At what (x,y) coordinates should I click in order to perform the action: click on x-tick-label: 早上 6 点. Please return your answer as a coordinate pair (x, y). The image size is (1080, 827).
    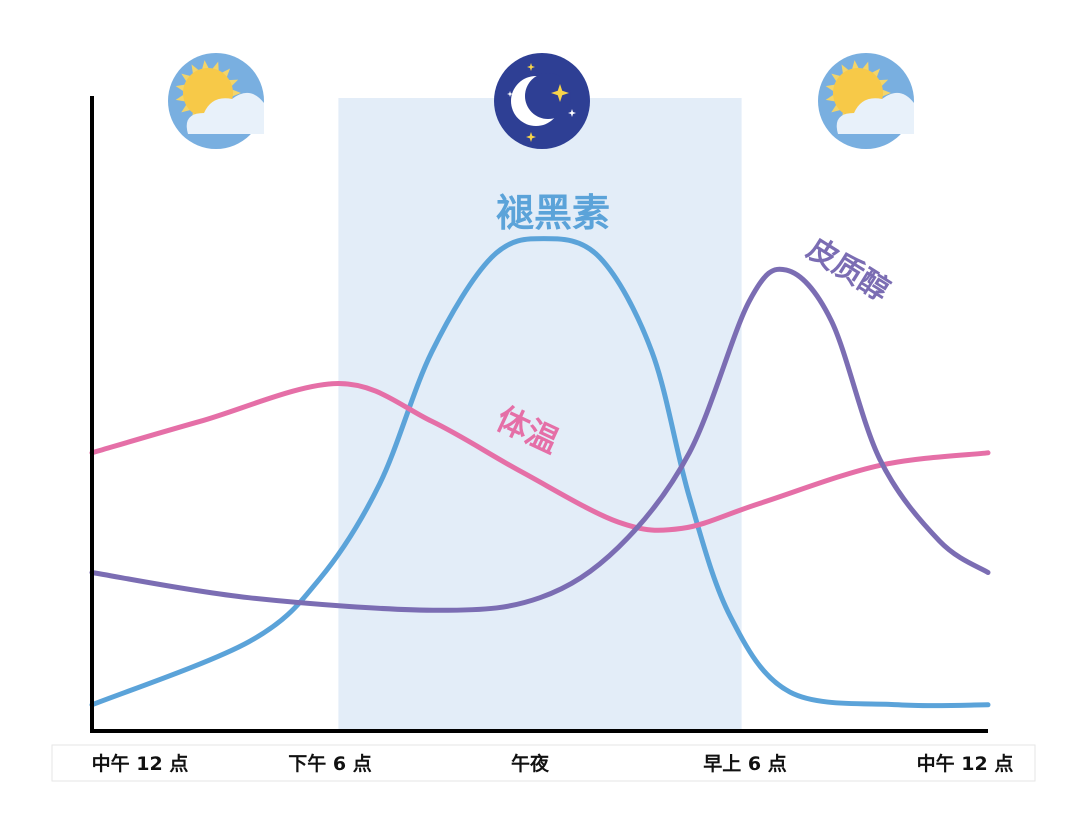
    Looking at the image, I should click on (744, 764).